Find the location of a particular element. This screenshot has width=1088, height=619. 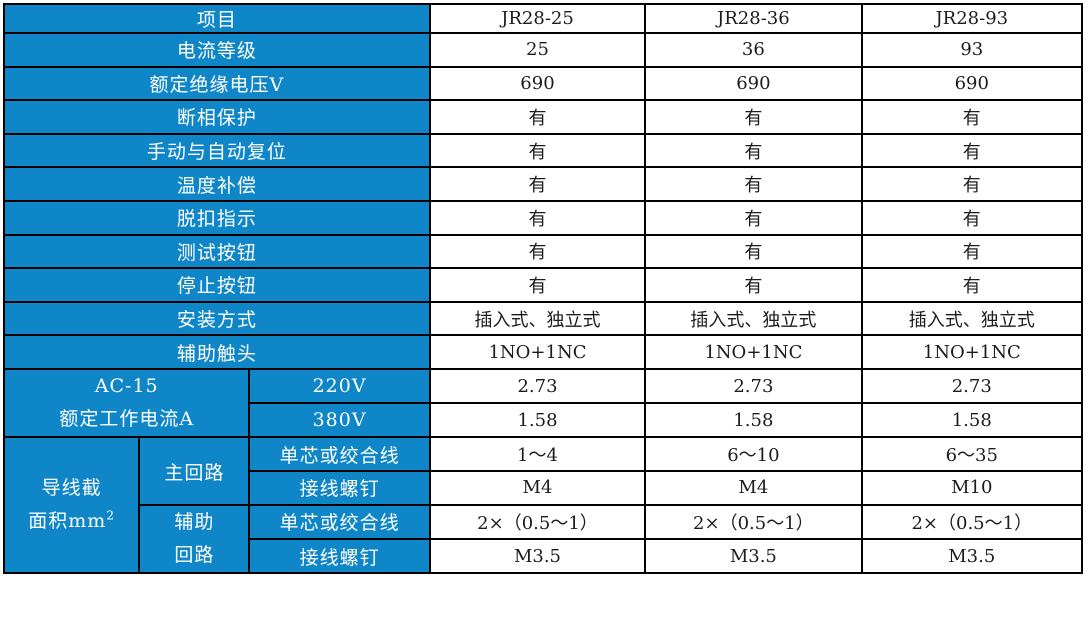

spec-label-cell: 断相保护 is located at coordinates (217, 117).